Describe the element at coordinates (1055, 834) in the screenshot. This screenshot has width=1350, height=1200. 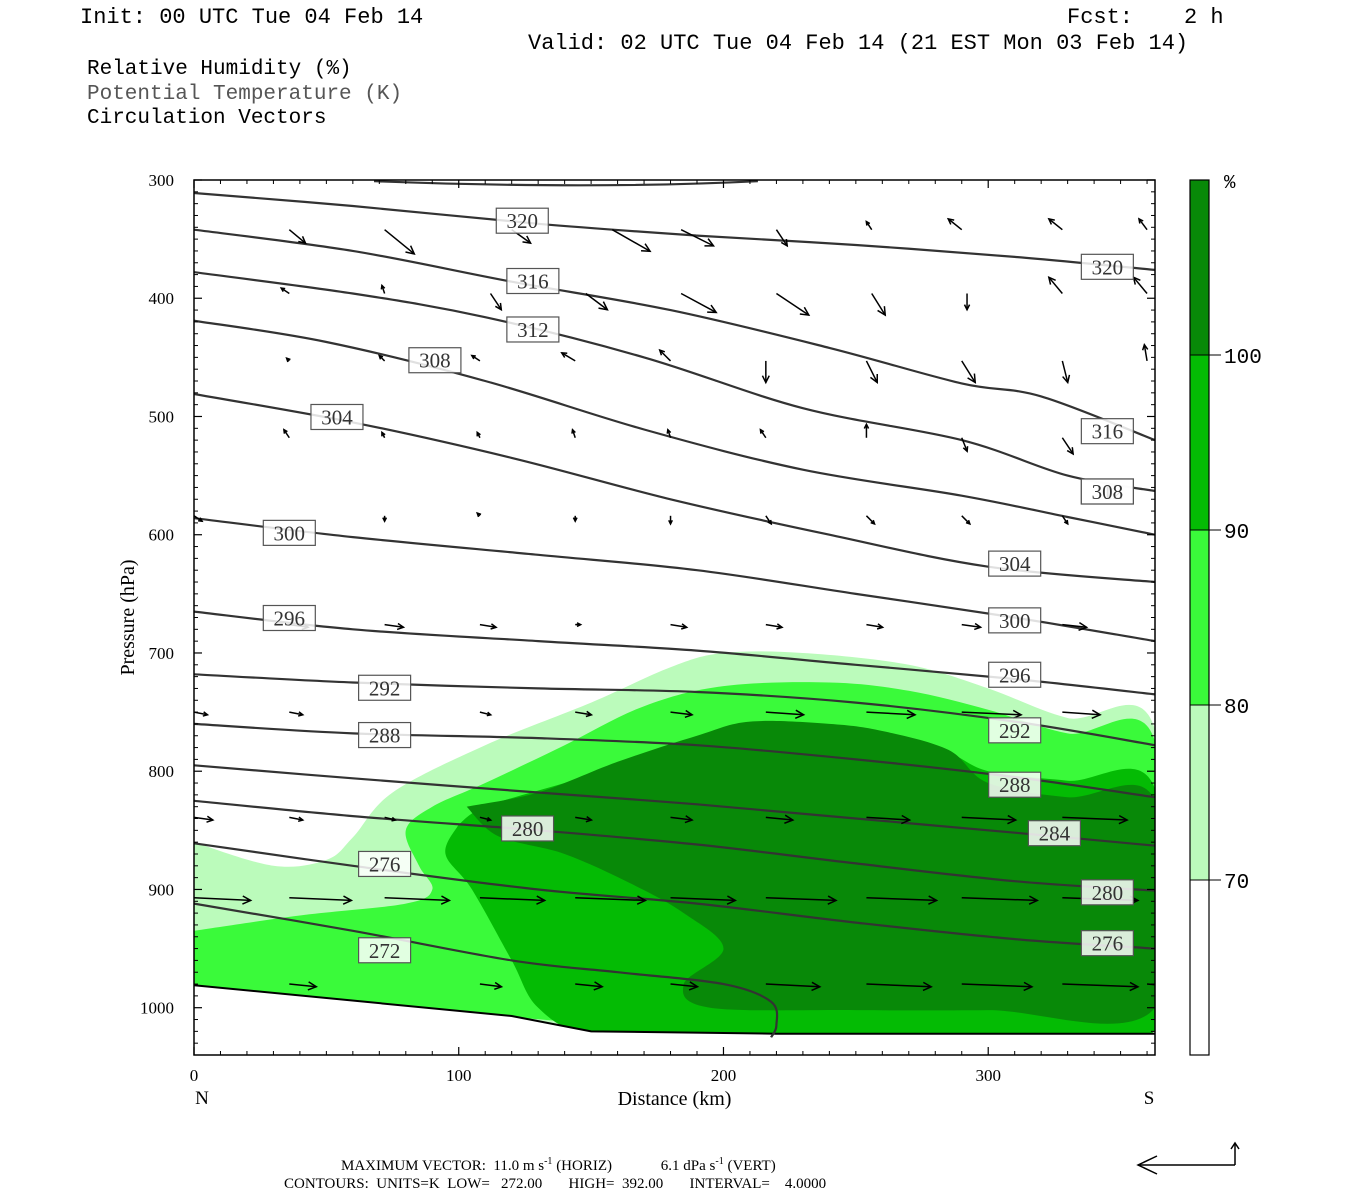
I see `contour-label: 284` at that location.